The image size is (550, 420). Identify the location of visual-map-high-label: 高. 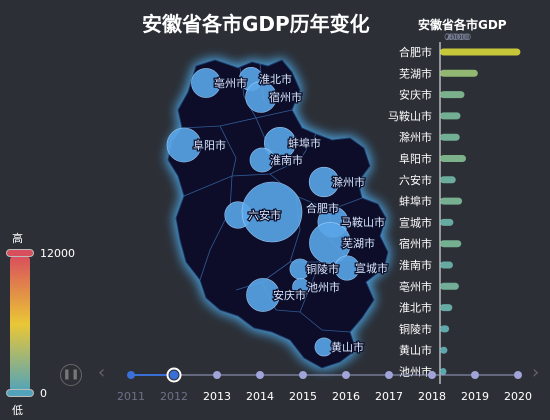
(17, 238).